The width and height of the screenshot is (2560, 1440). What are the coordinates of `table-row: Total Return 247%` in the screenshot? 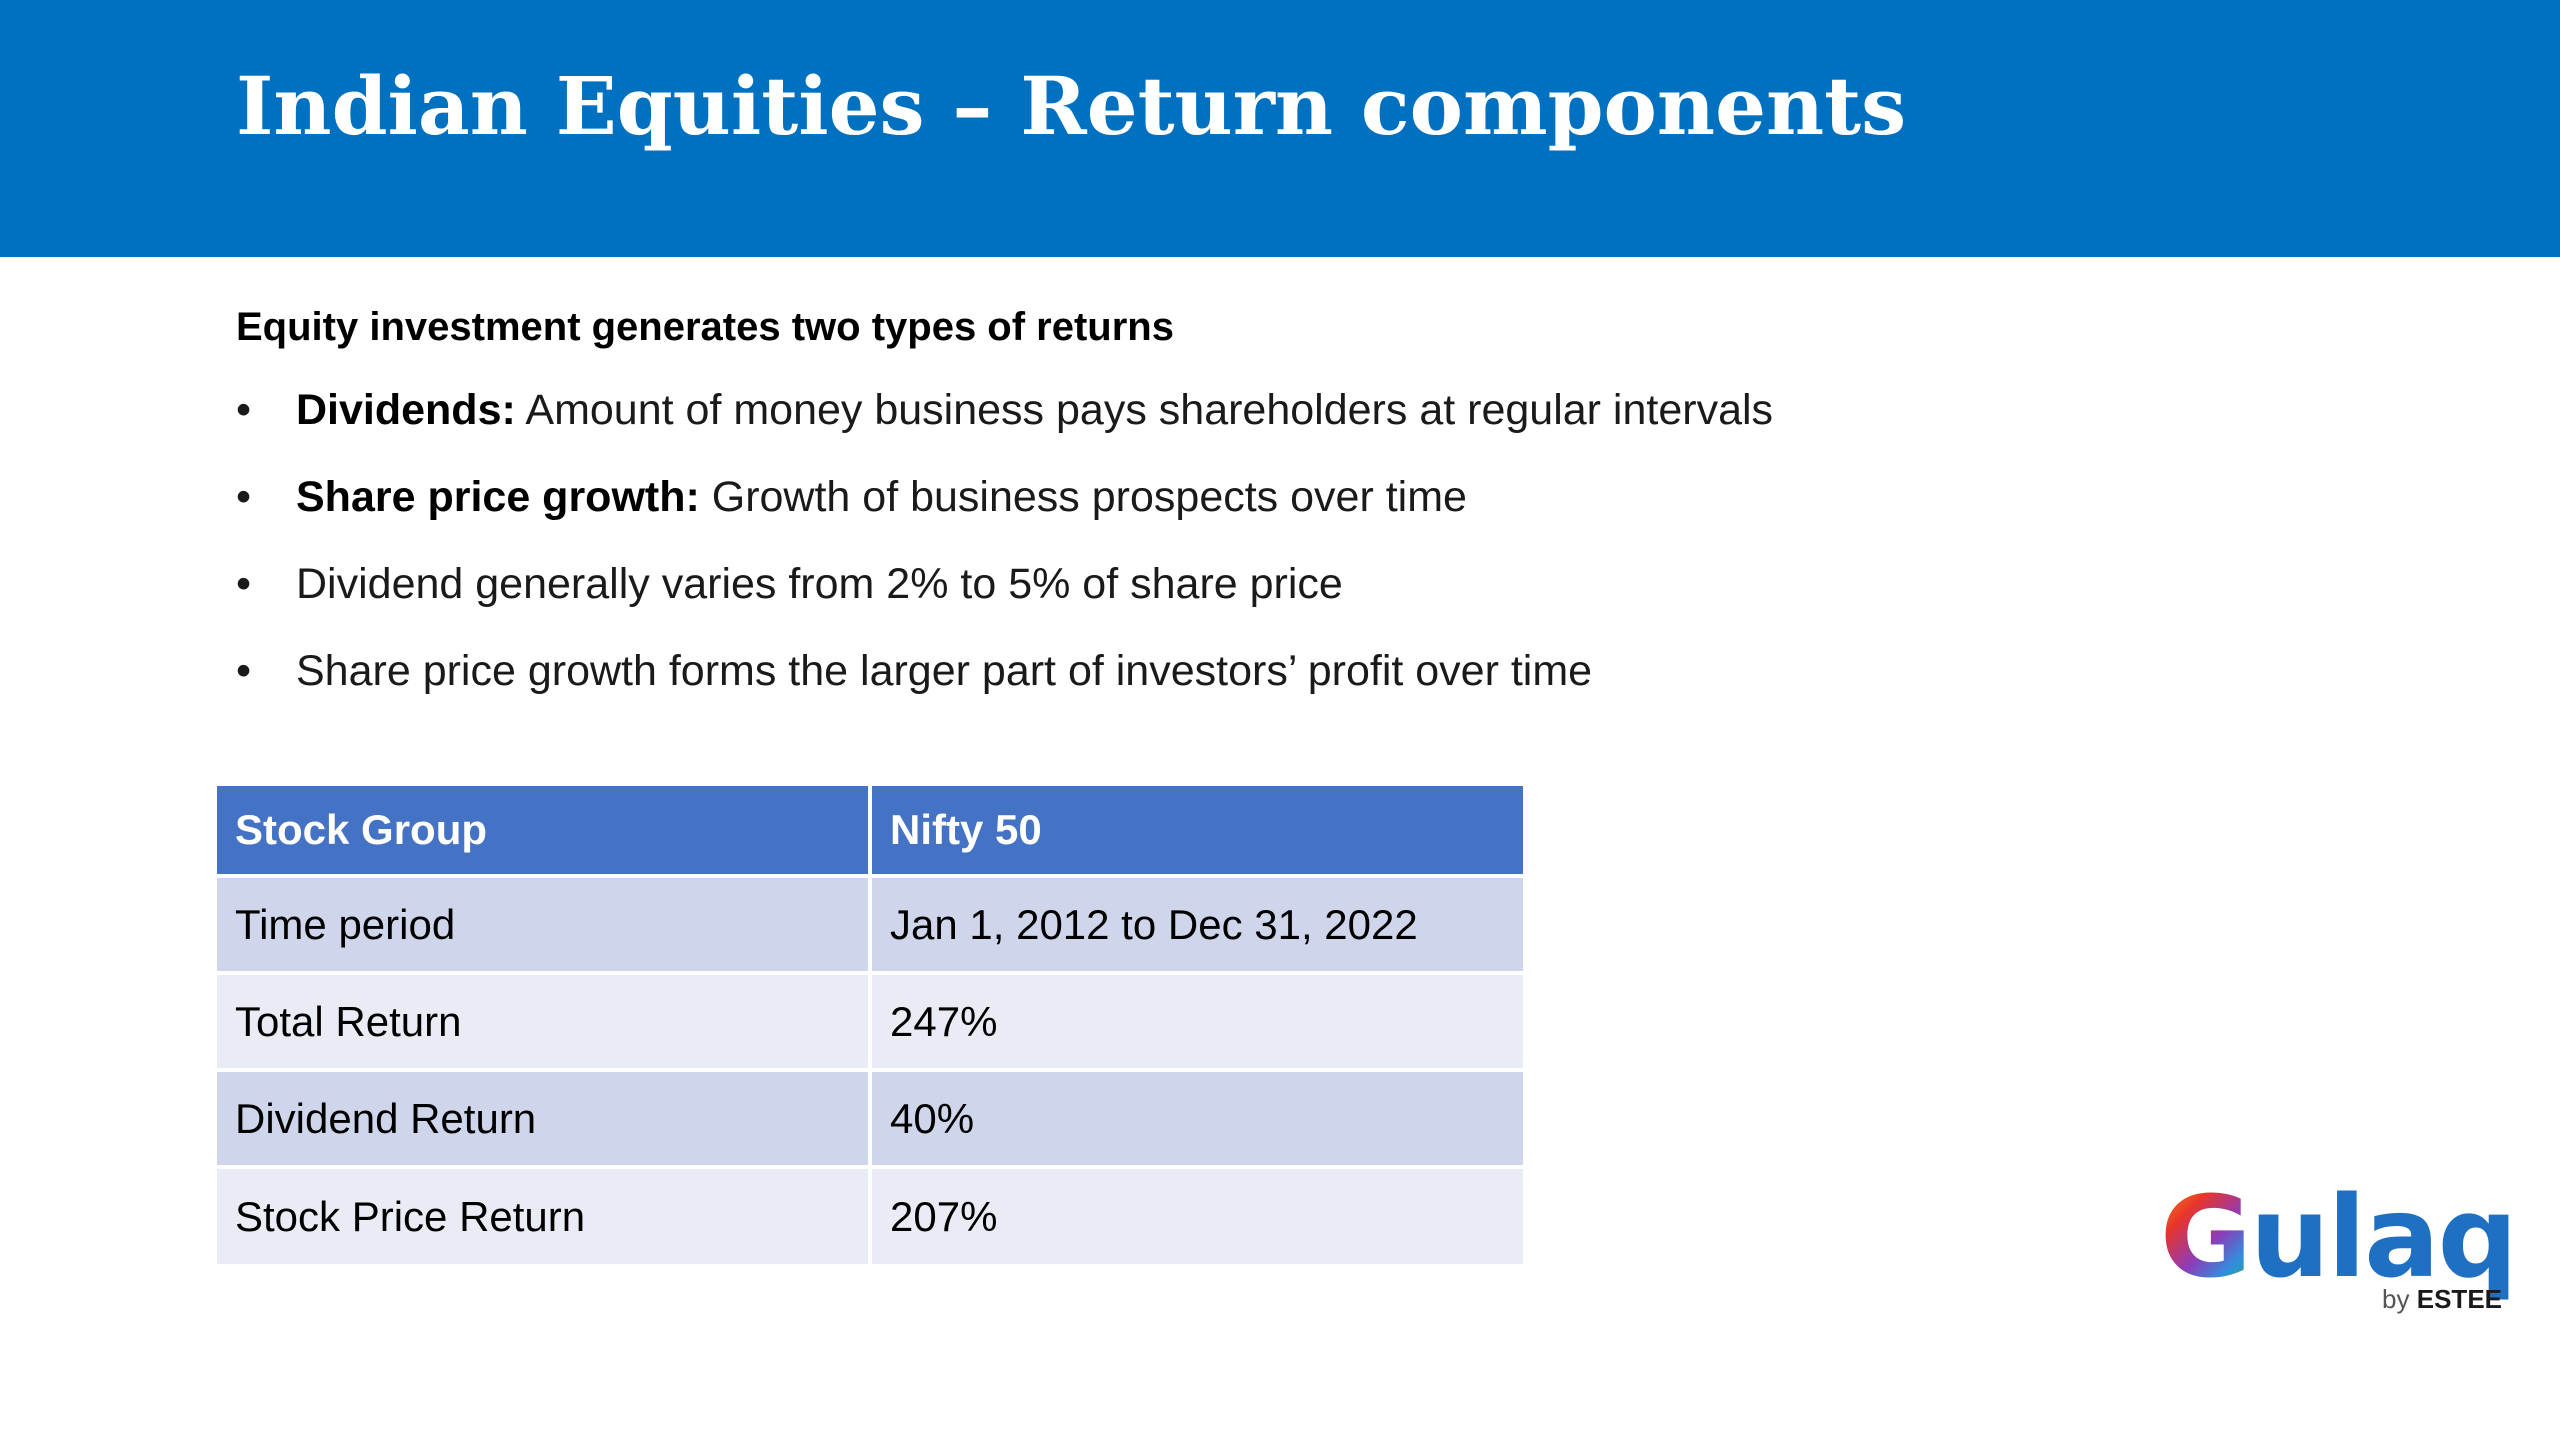 It's located at (870, 1021).